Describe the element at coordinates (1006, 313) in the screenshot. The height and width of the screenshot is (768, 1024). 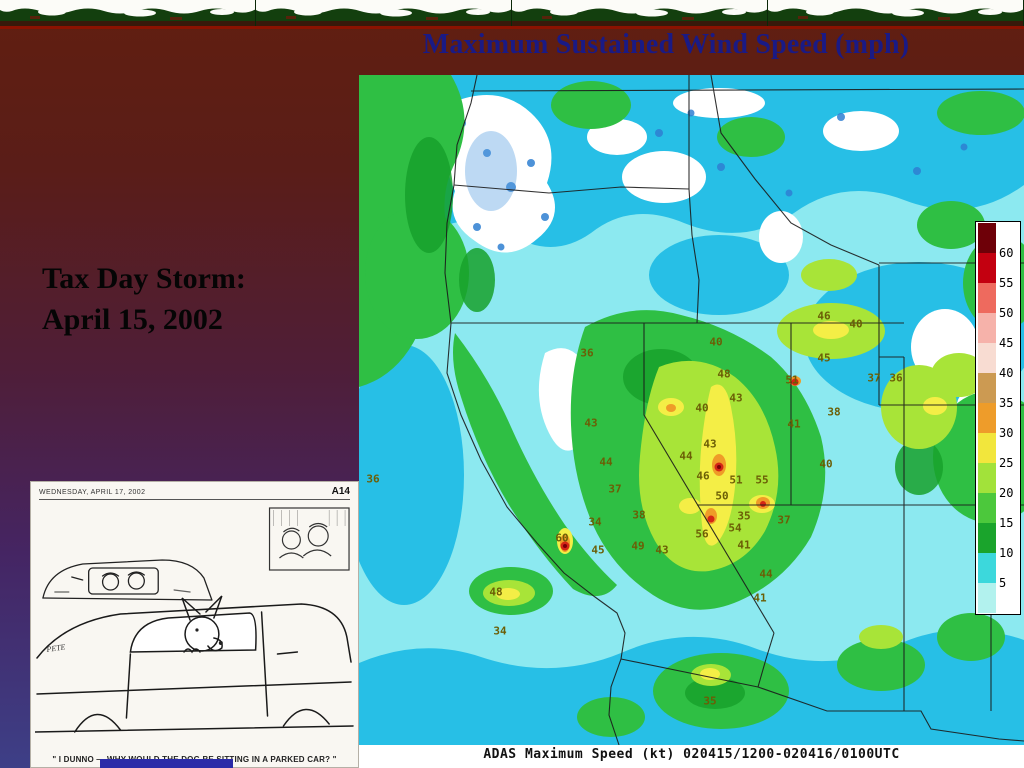
I see `colorbar-tick-label: 50` at that location.